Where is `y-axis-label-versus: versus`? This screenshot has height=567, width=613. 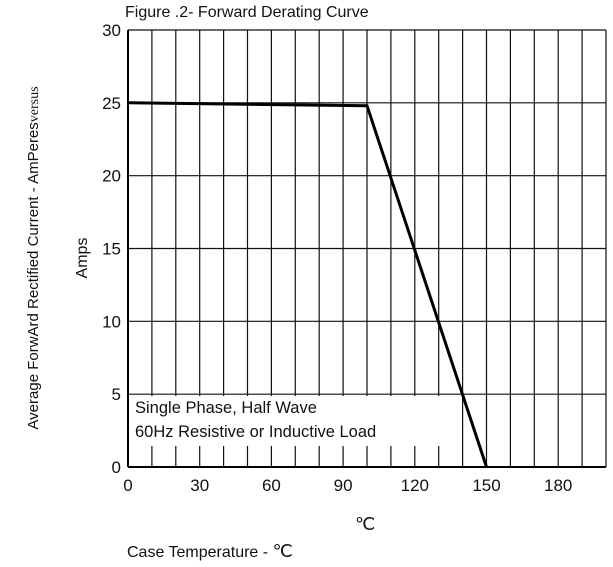
y-axis-label-versus: versus is located at coordinates (34, 104).